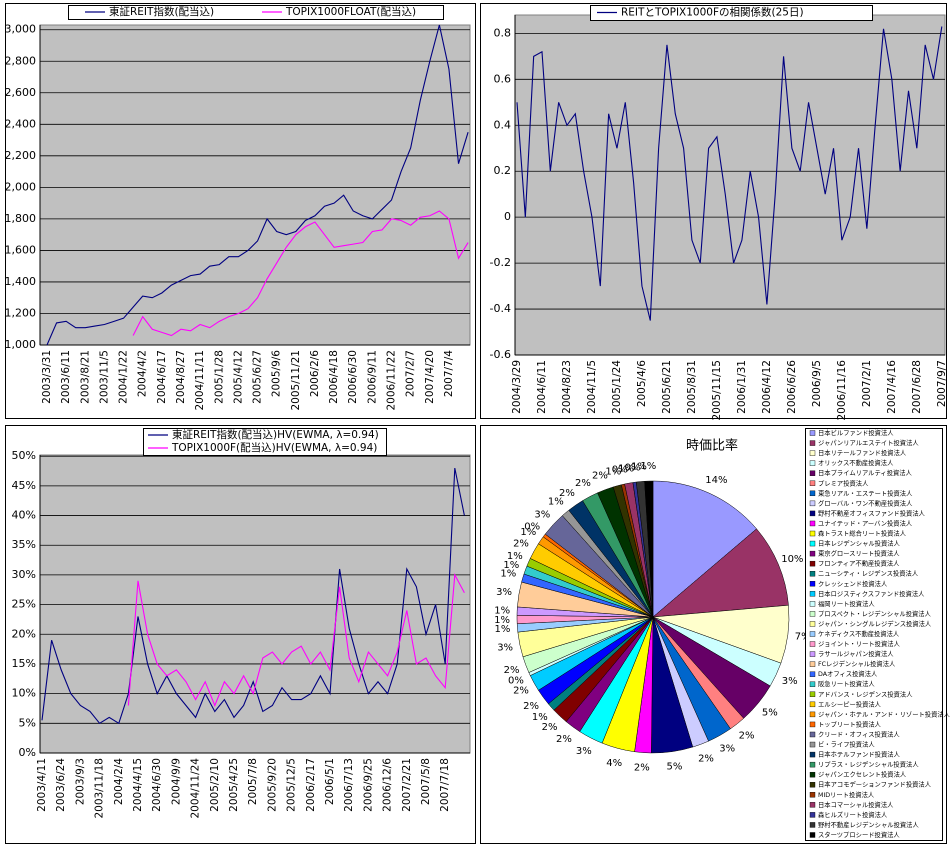 The width and height of the screenshot is (951, 847). What do you see at coordinates (296, 380) in the screenshot?
I see `x-tick-label: 2005/11/21` at bounding box center [296, 380].